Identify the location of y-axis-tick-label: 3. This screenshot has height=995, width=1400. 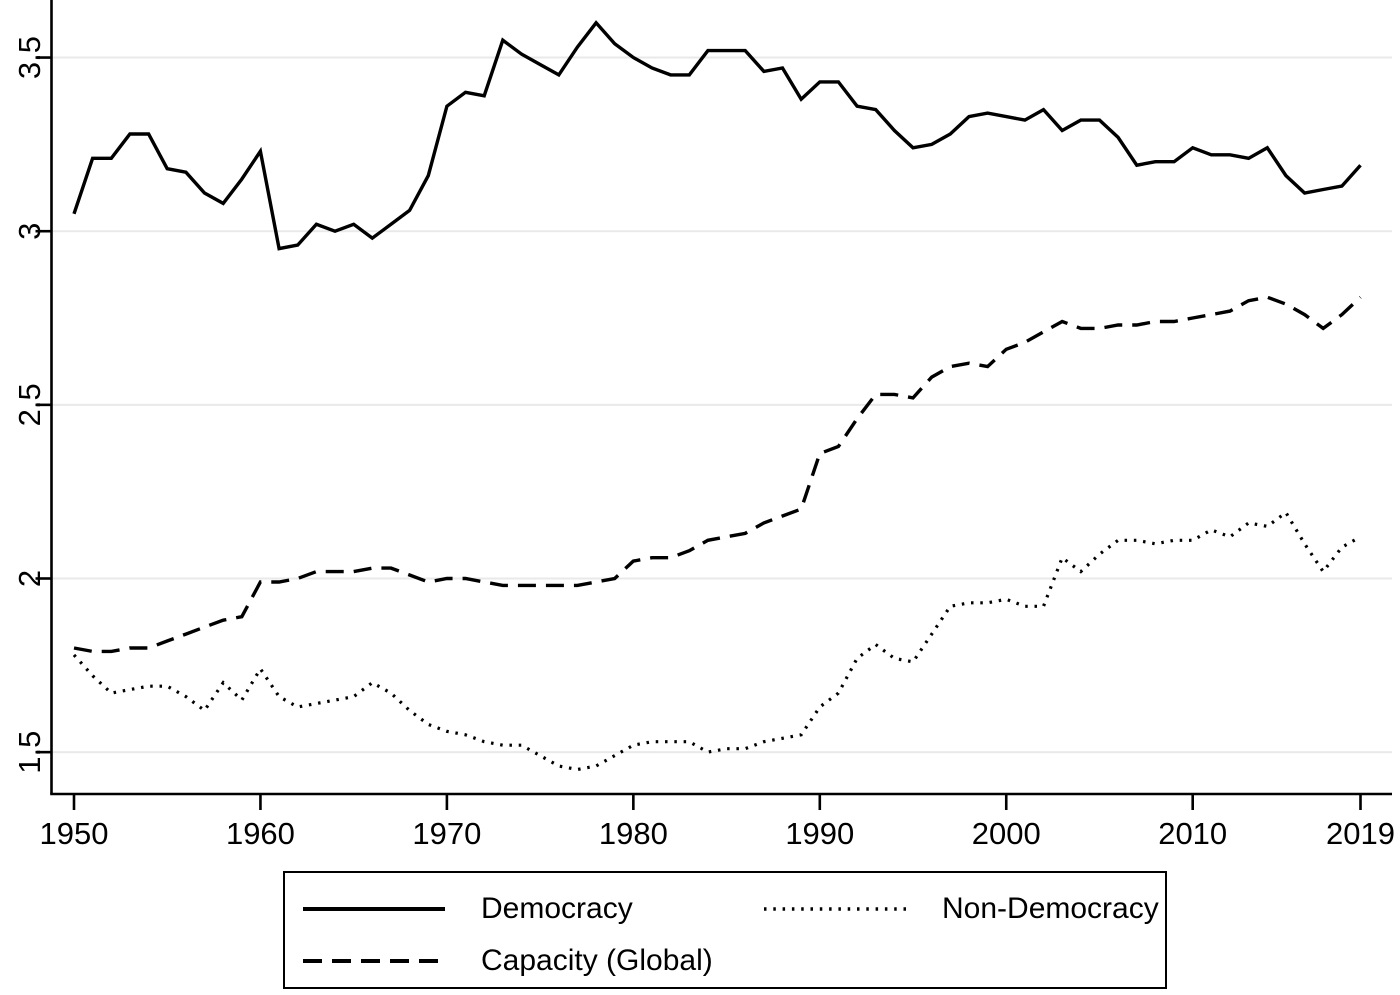
(29, 231).